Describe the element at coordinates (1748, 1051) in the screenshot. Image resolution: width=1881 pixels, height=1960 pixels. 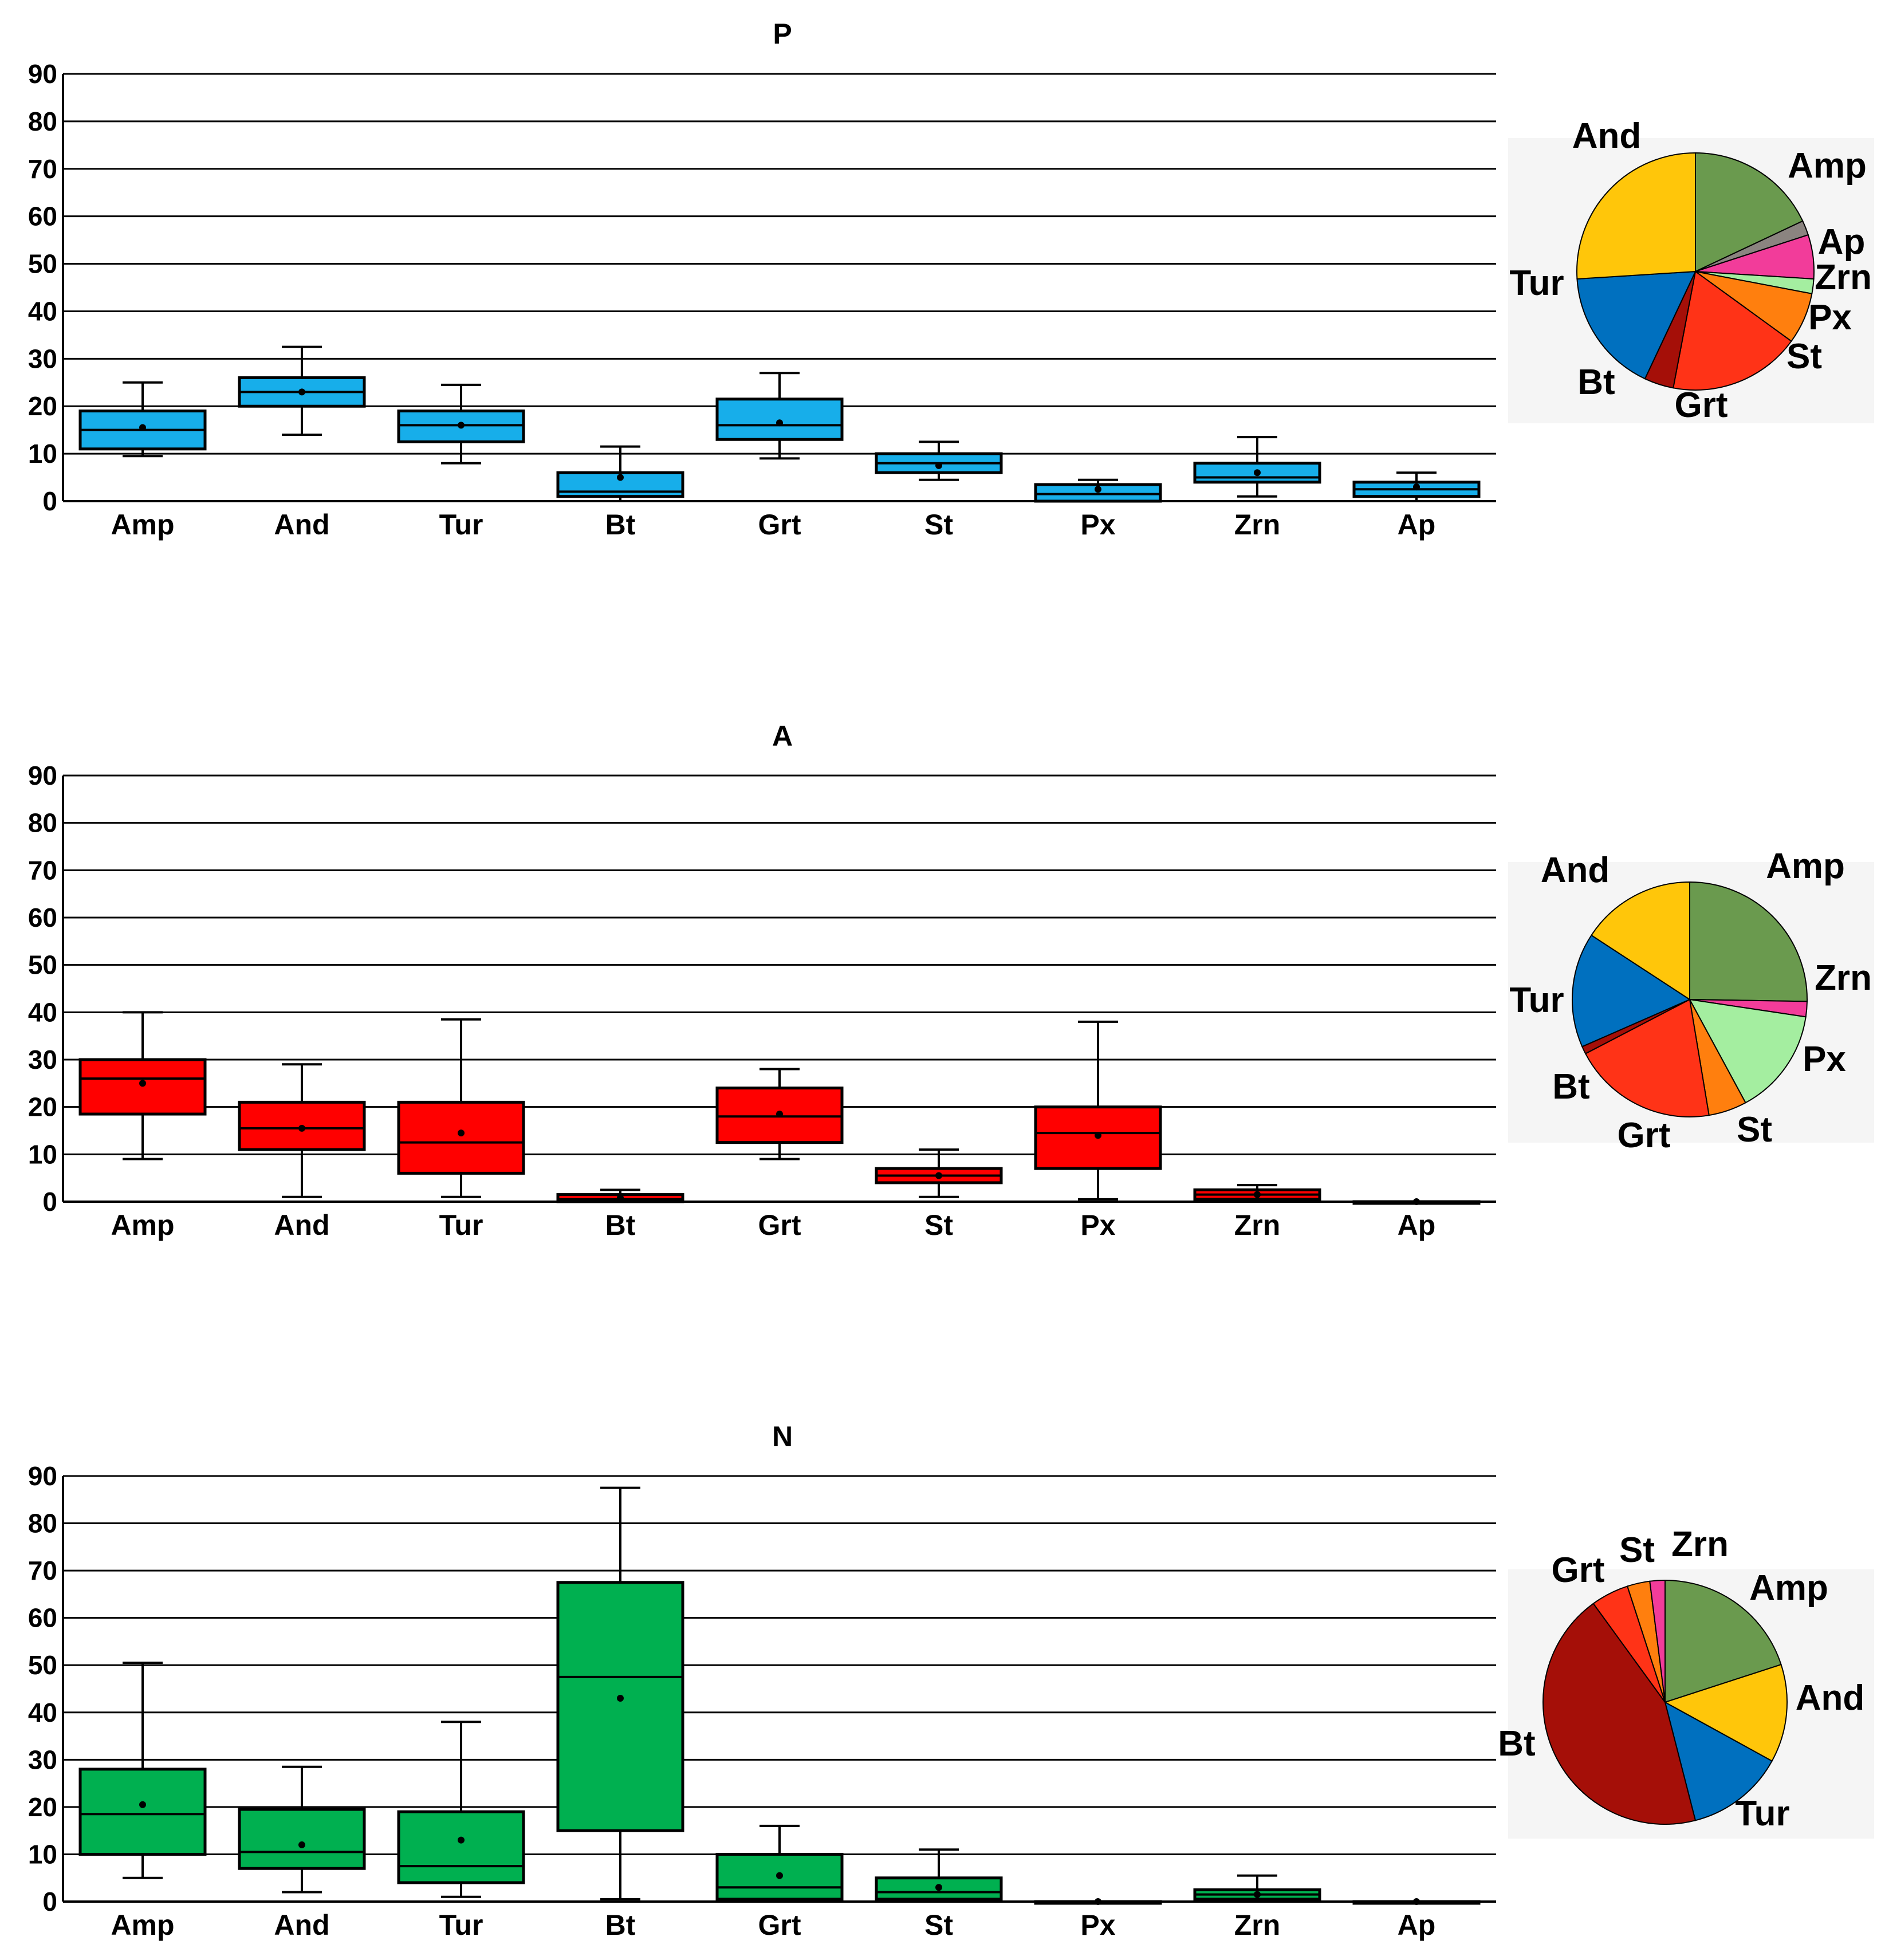
I see `pie-slice-px` at that location.